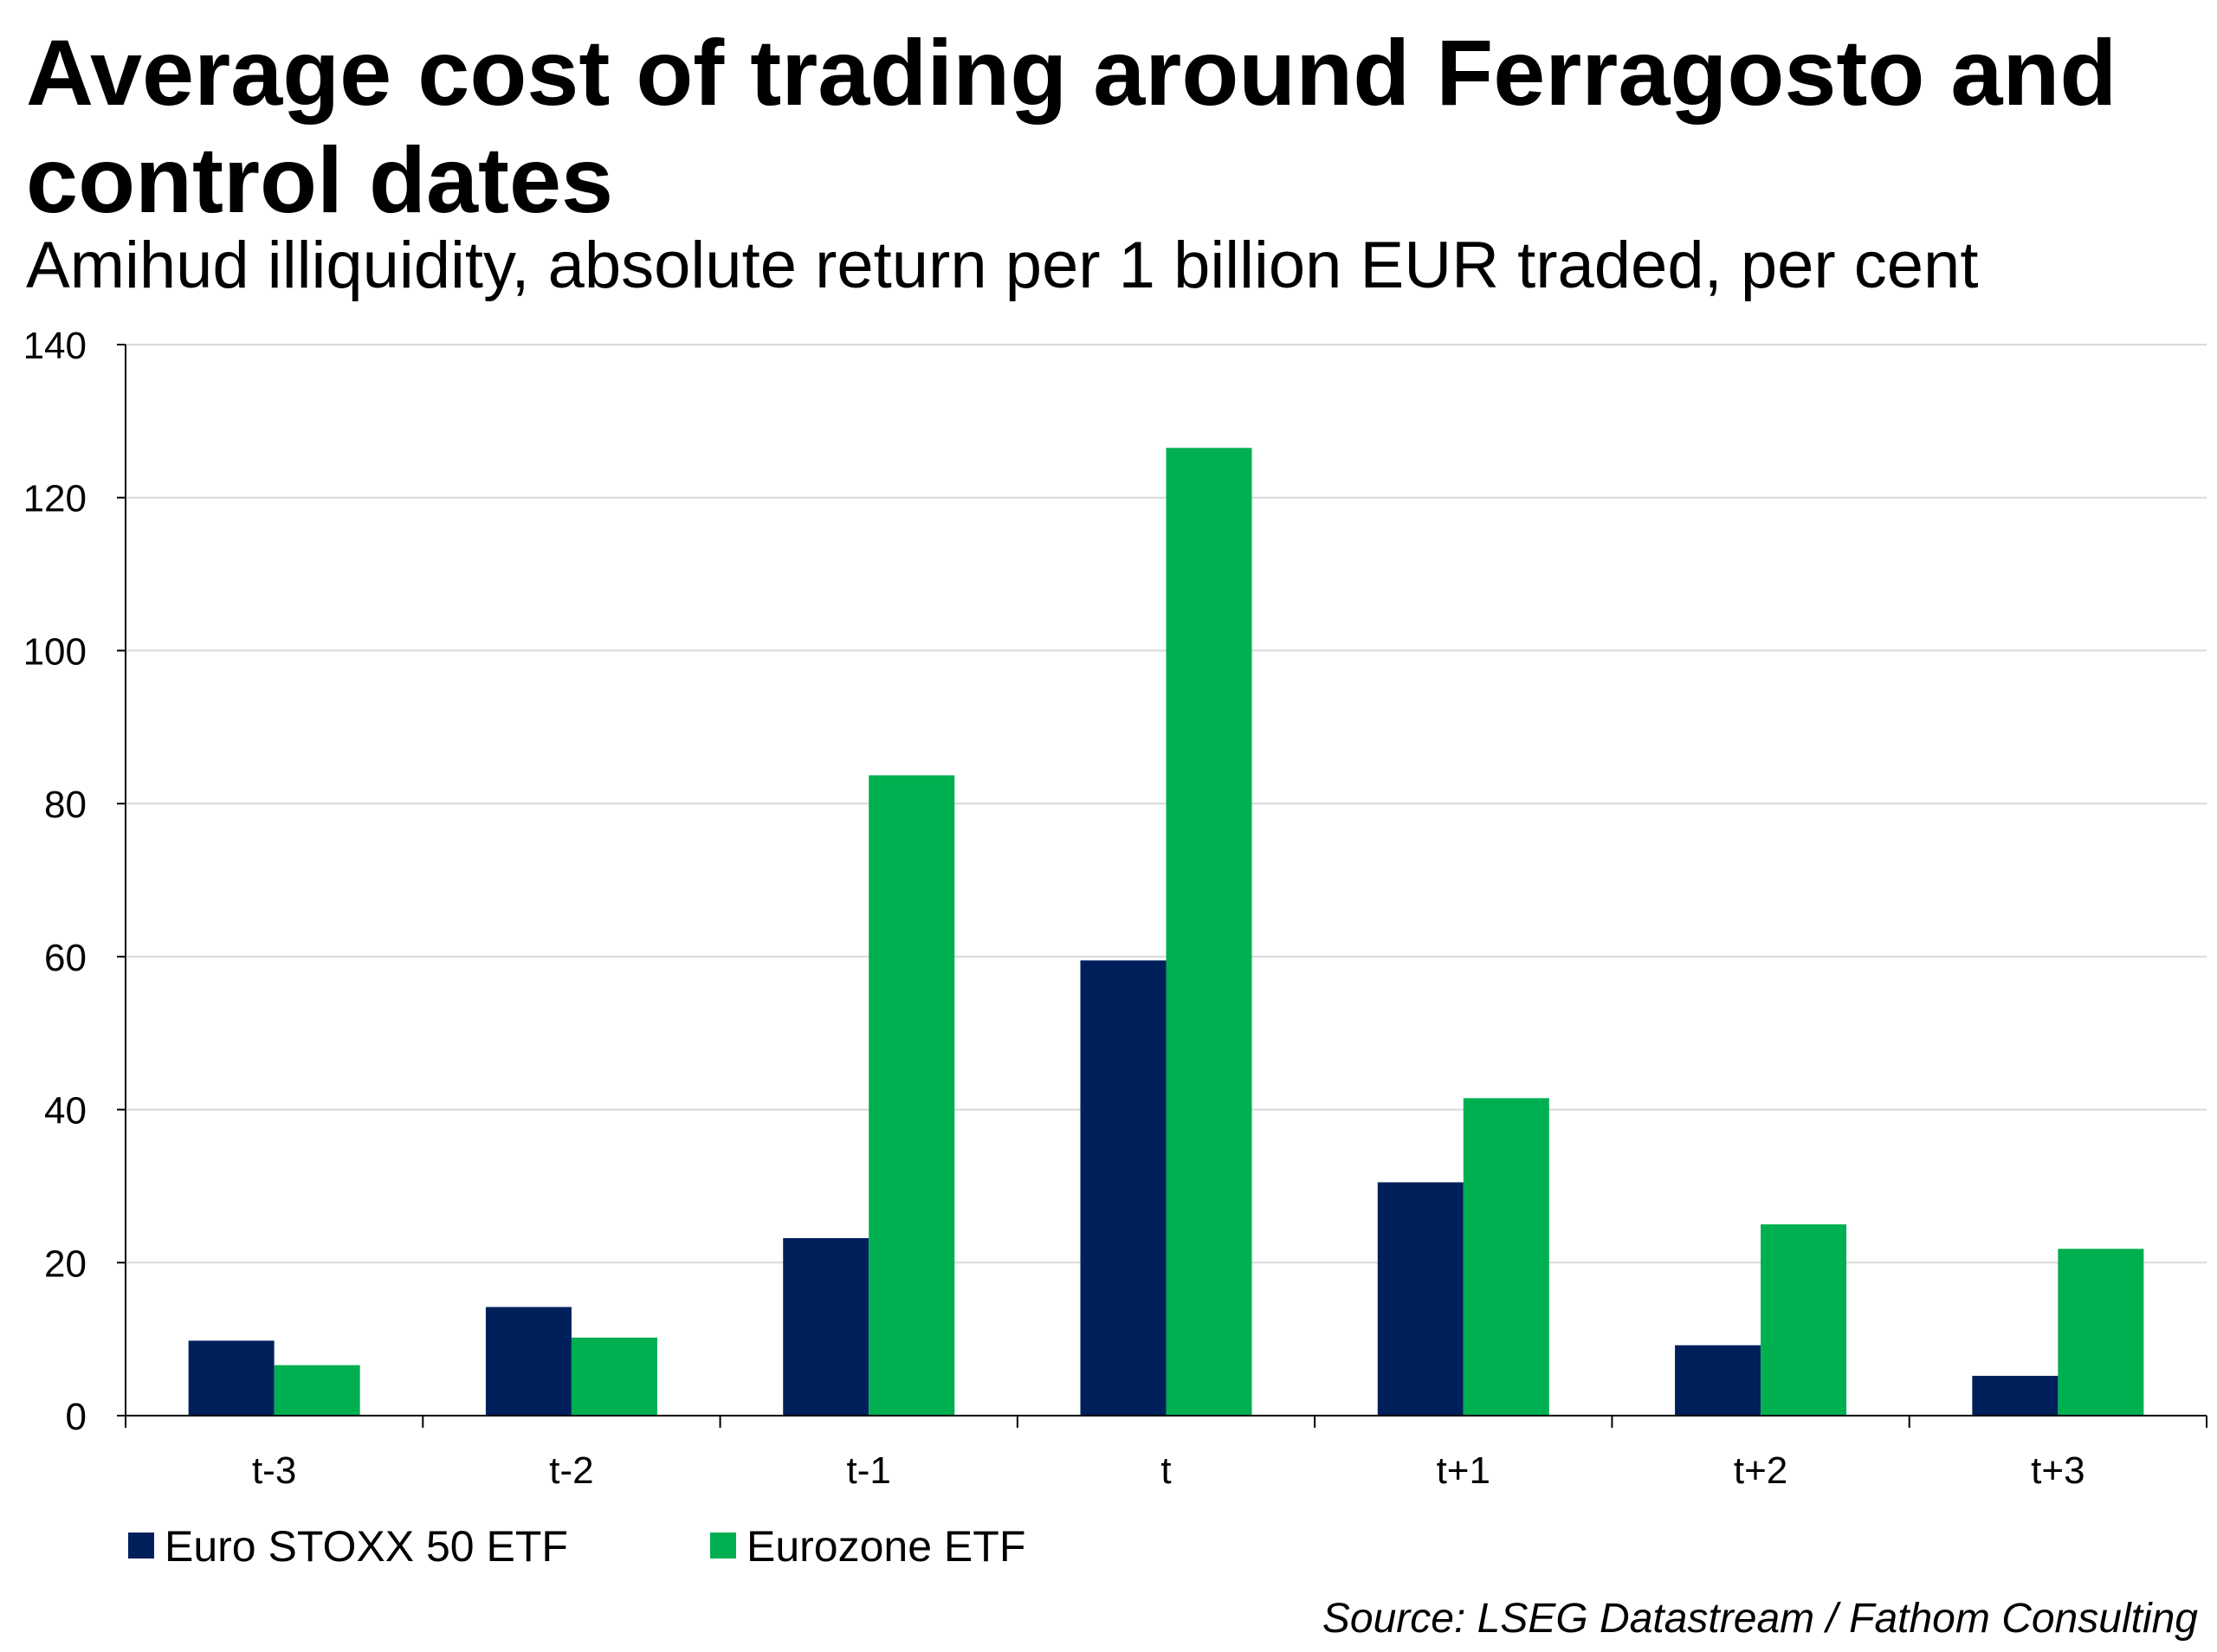 The height and width of the screenshot is (1652, 2217). I want to click on bar-euro-stoxx-50-etf-t+2, so click(1718, 1380).